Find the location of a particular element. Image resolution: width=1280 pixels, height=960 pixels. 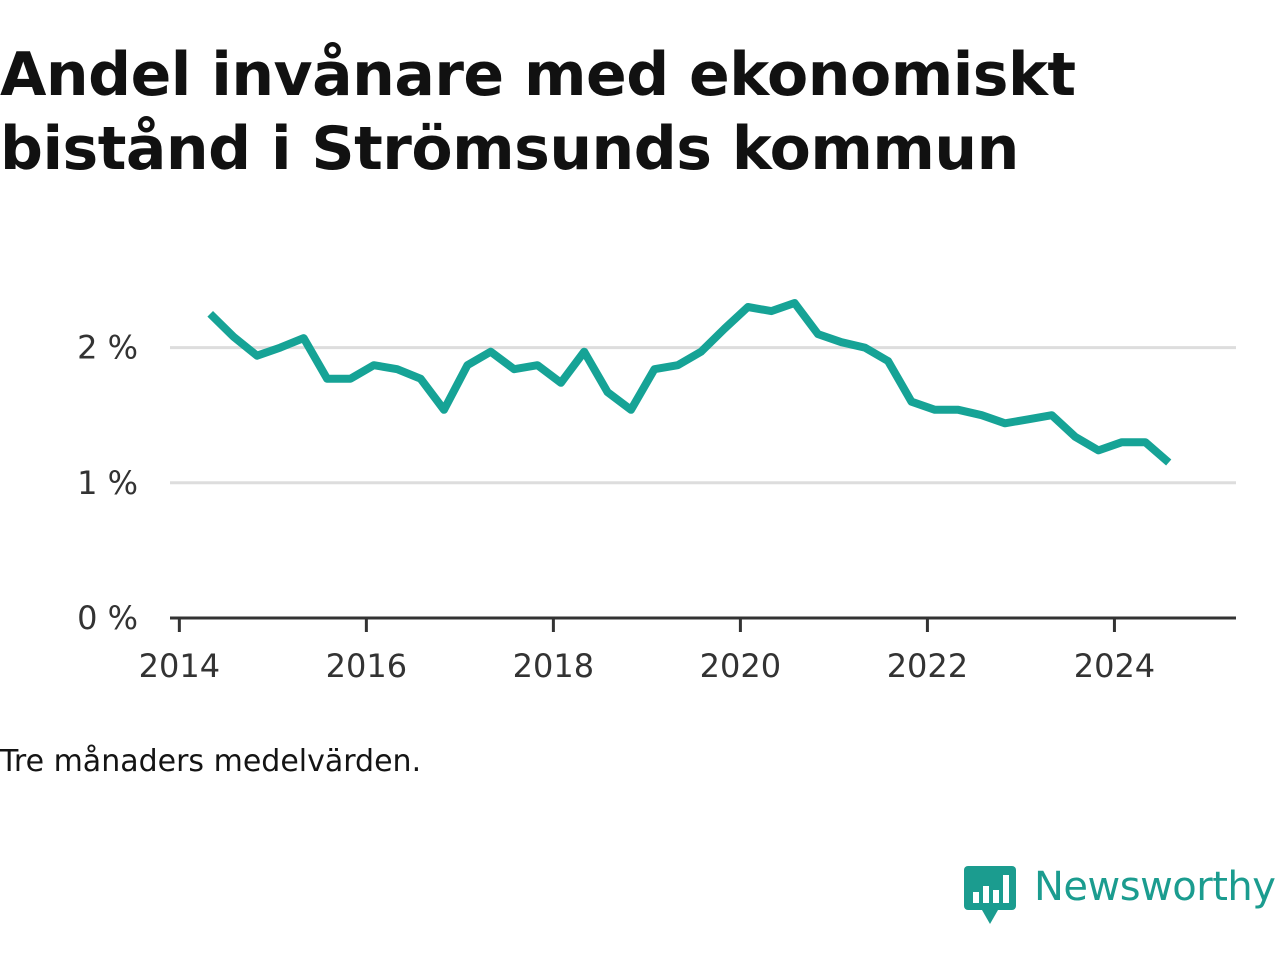

y-tick-label: 2 % is located at coordinates (107, 348).